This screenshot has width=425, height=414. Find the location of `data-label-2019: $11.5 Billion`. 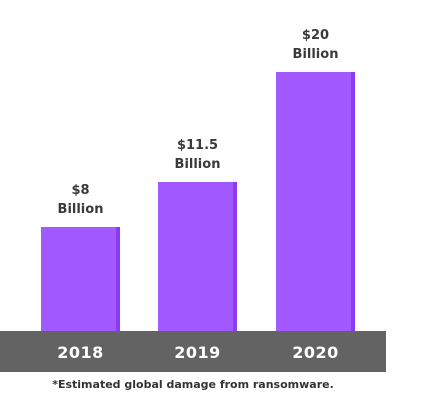

data-label-2019: $11.5 Billion is located at coordinates (198, 155).